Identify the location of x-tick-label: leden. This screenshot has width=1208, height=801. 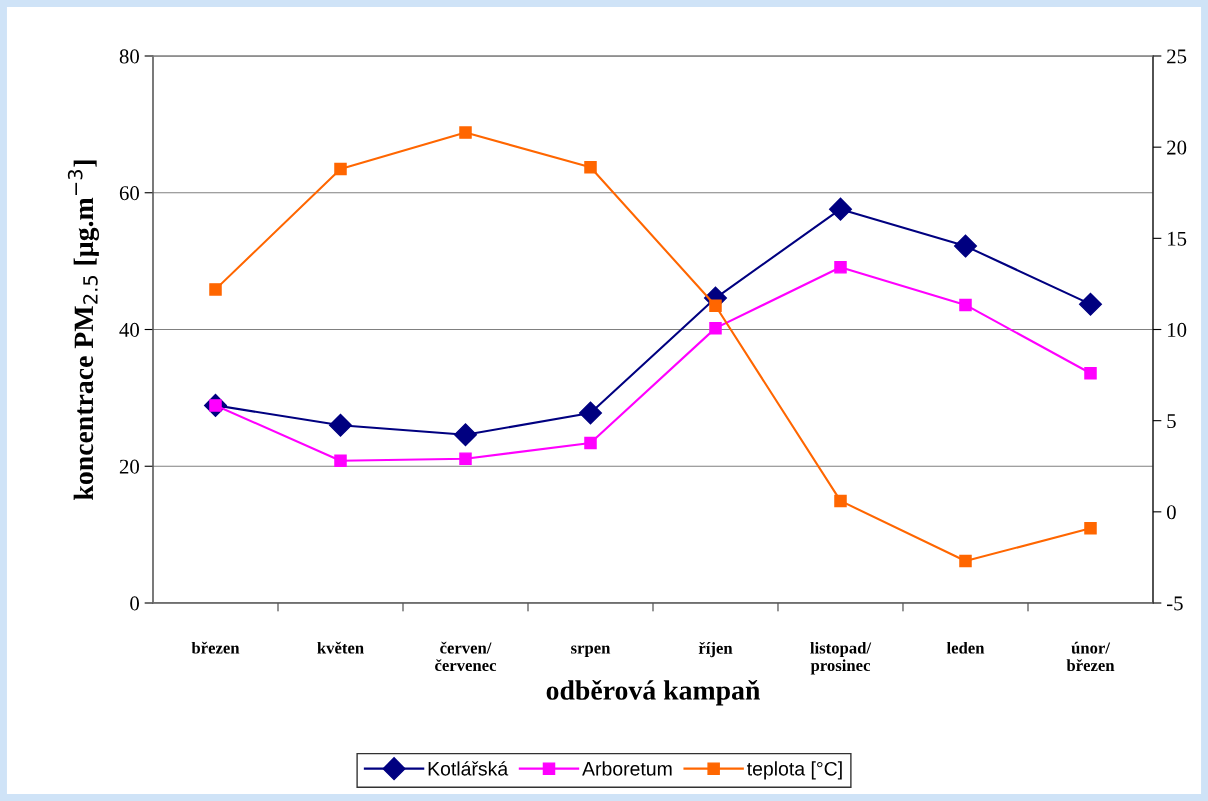
(965, 647).